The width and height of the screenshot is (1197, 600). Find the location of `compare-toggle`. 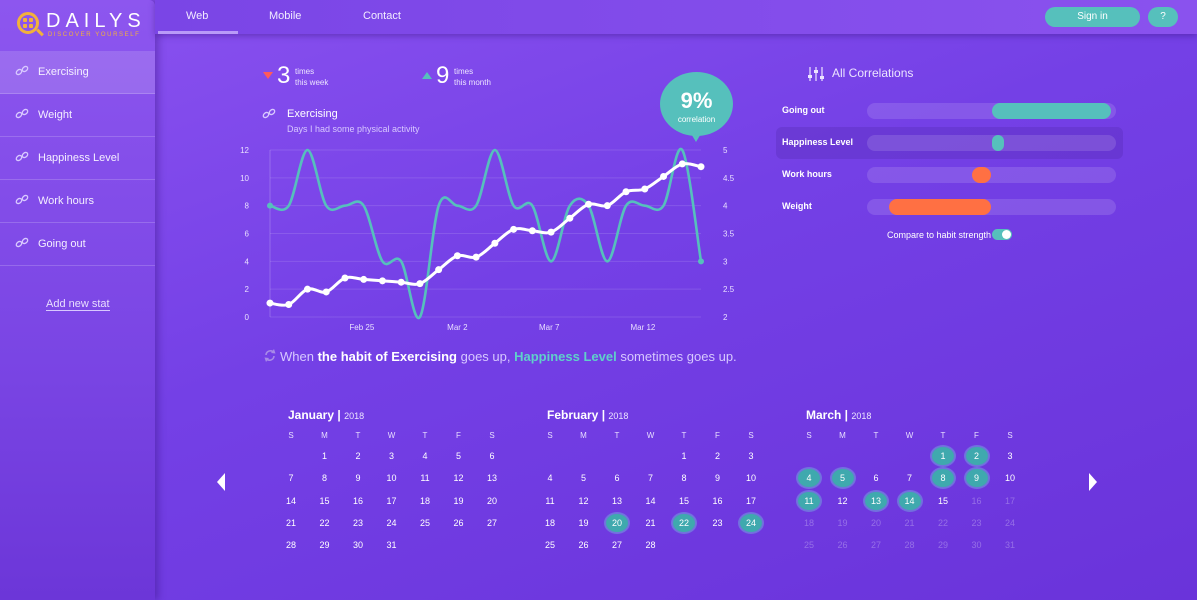

compare-toggle is located at coordinates (1002, 234).